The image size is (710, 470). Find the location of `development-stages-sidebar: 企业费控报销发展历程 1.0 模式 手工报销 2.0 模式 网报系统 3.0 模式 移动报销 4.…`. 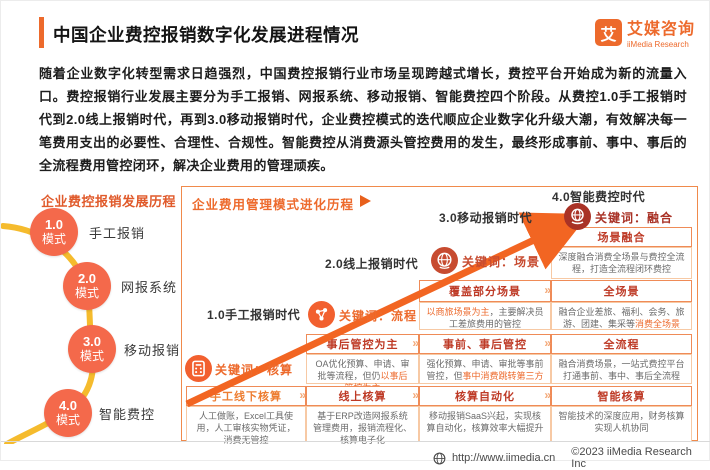

development-stages-sidebar: 企业费控报销发展历程 1.0 模式 手工报销 2.0 模式 网报系统 3.0 模式 移动报销 4.… is located at coordinates (91, 315).